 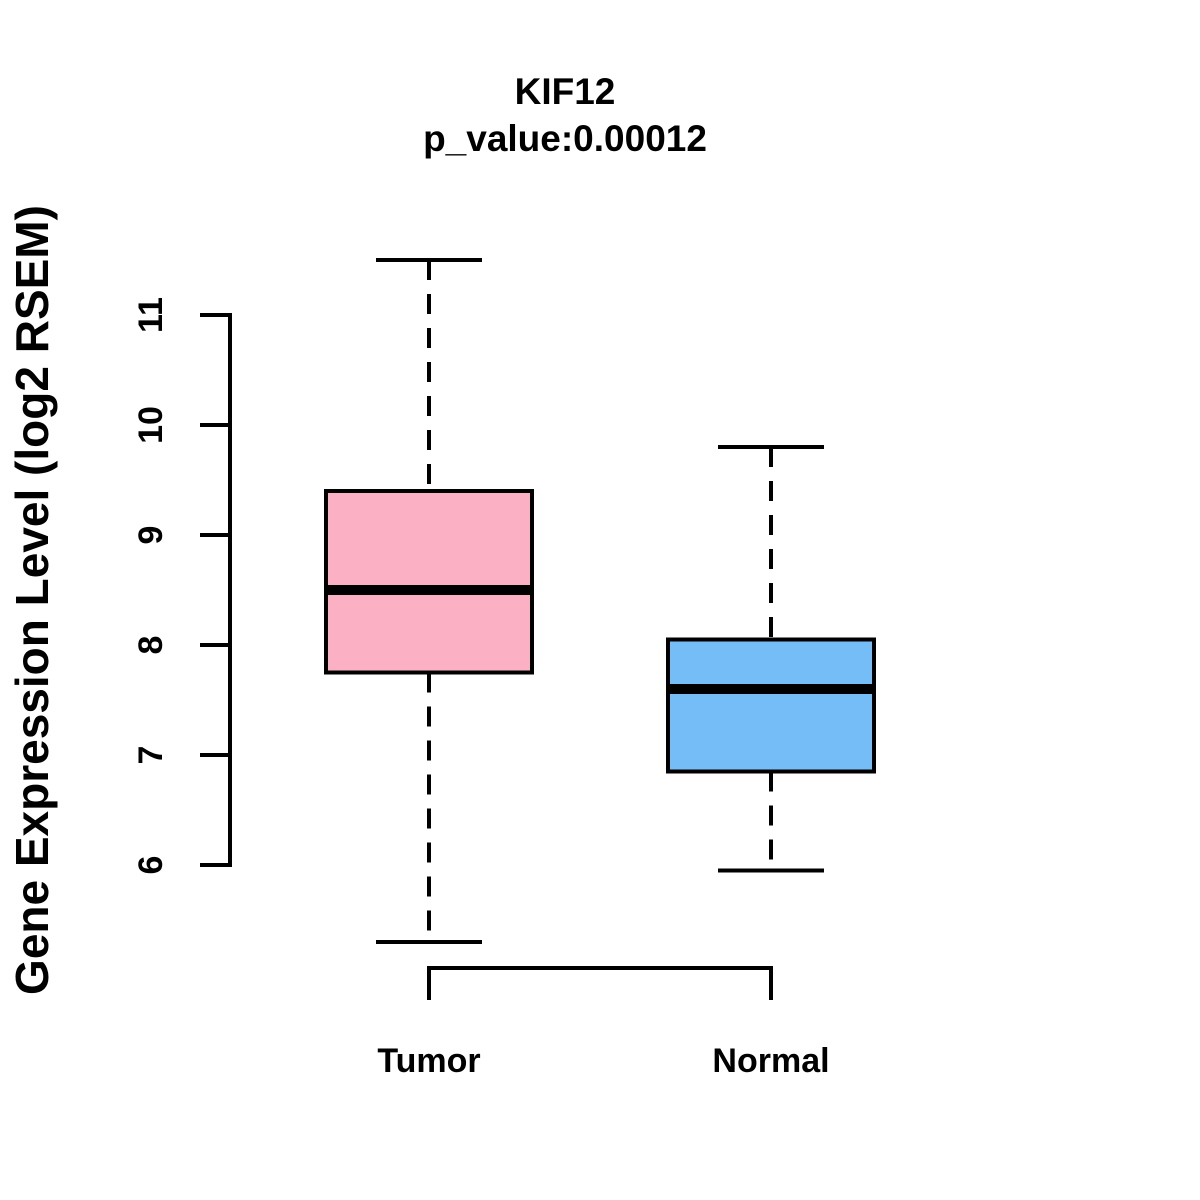 I want to click on y-axis-tick-label: 6, so click(x=151, y=865).